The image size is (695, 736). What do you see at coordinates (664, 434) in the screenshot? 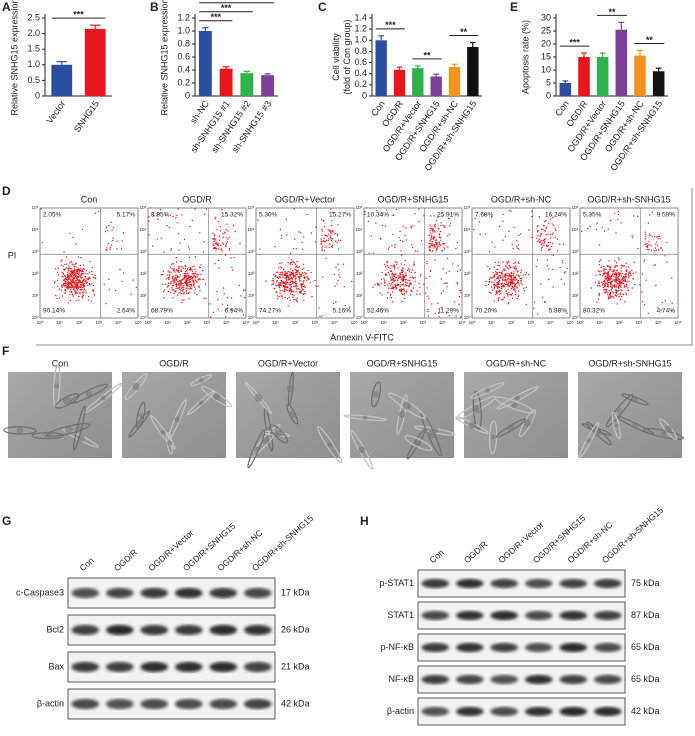
I see `cell-body` at bounding box center [664, 434].